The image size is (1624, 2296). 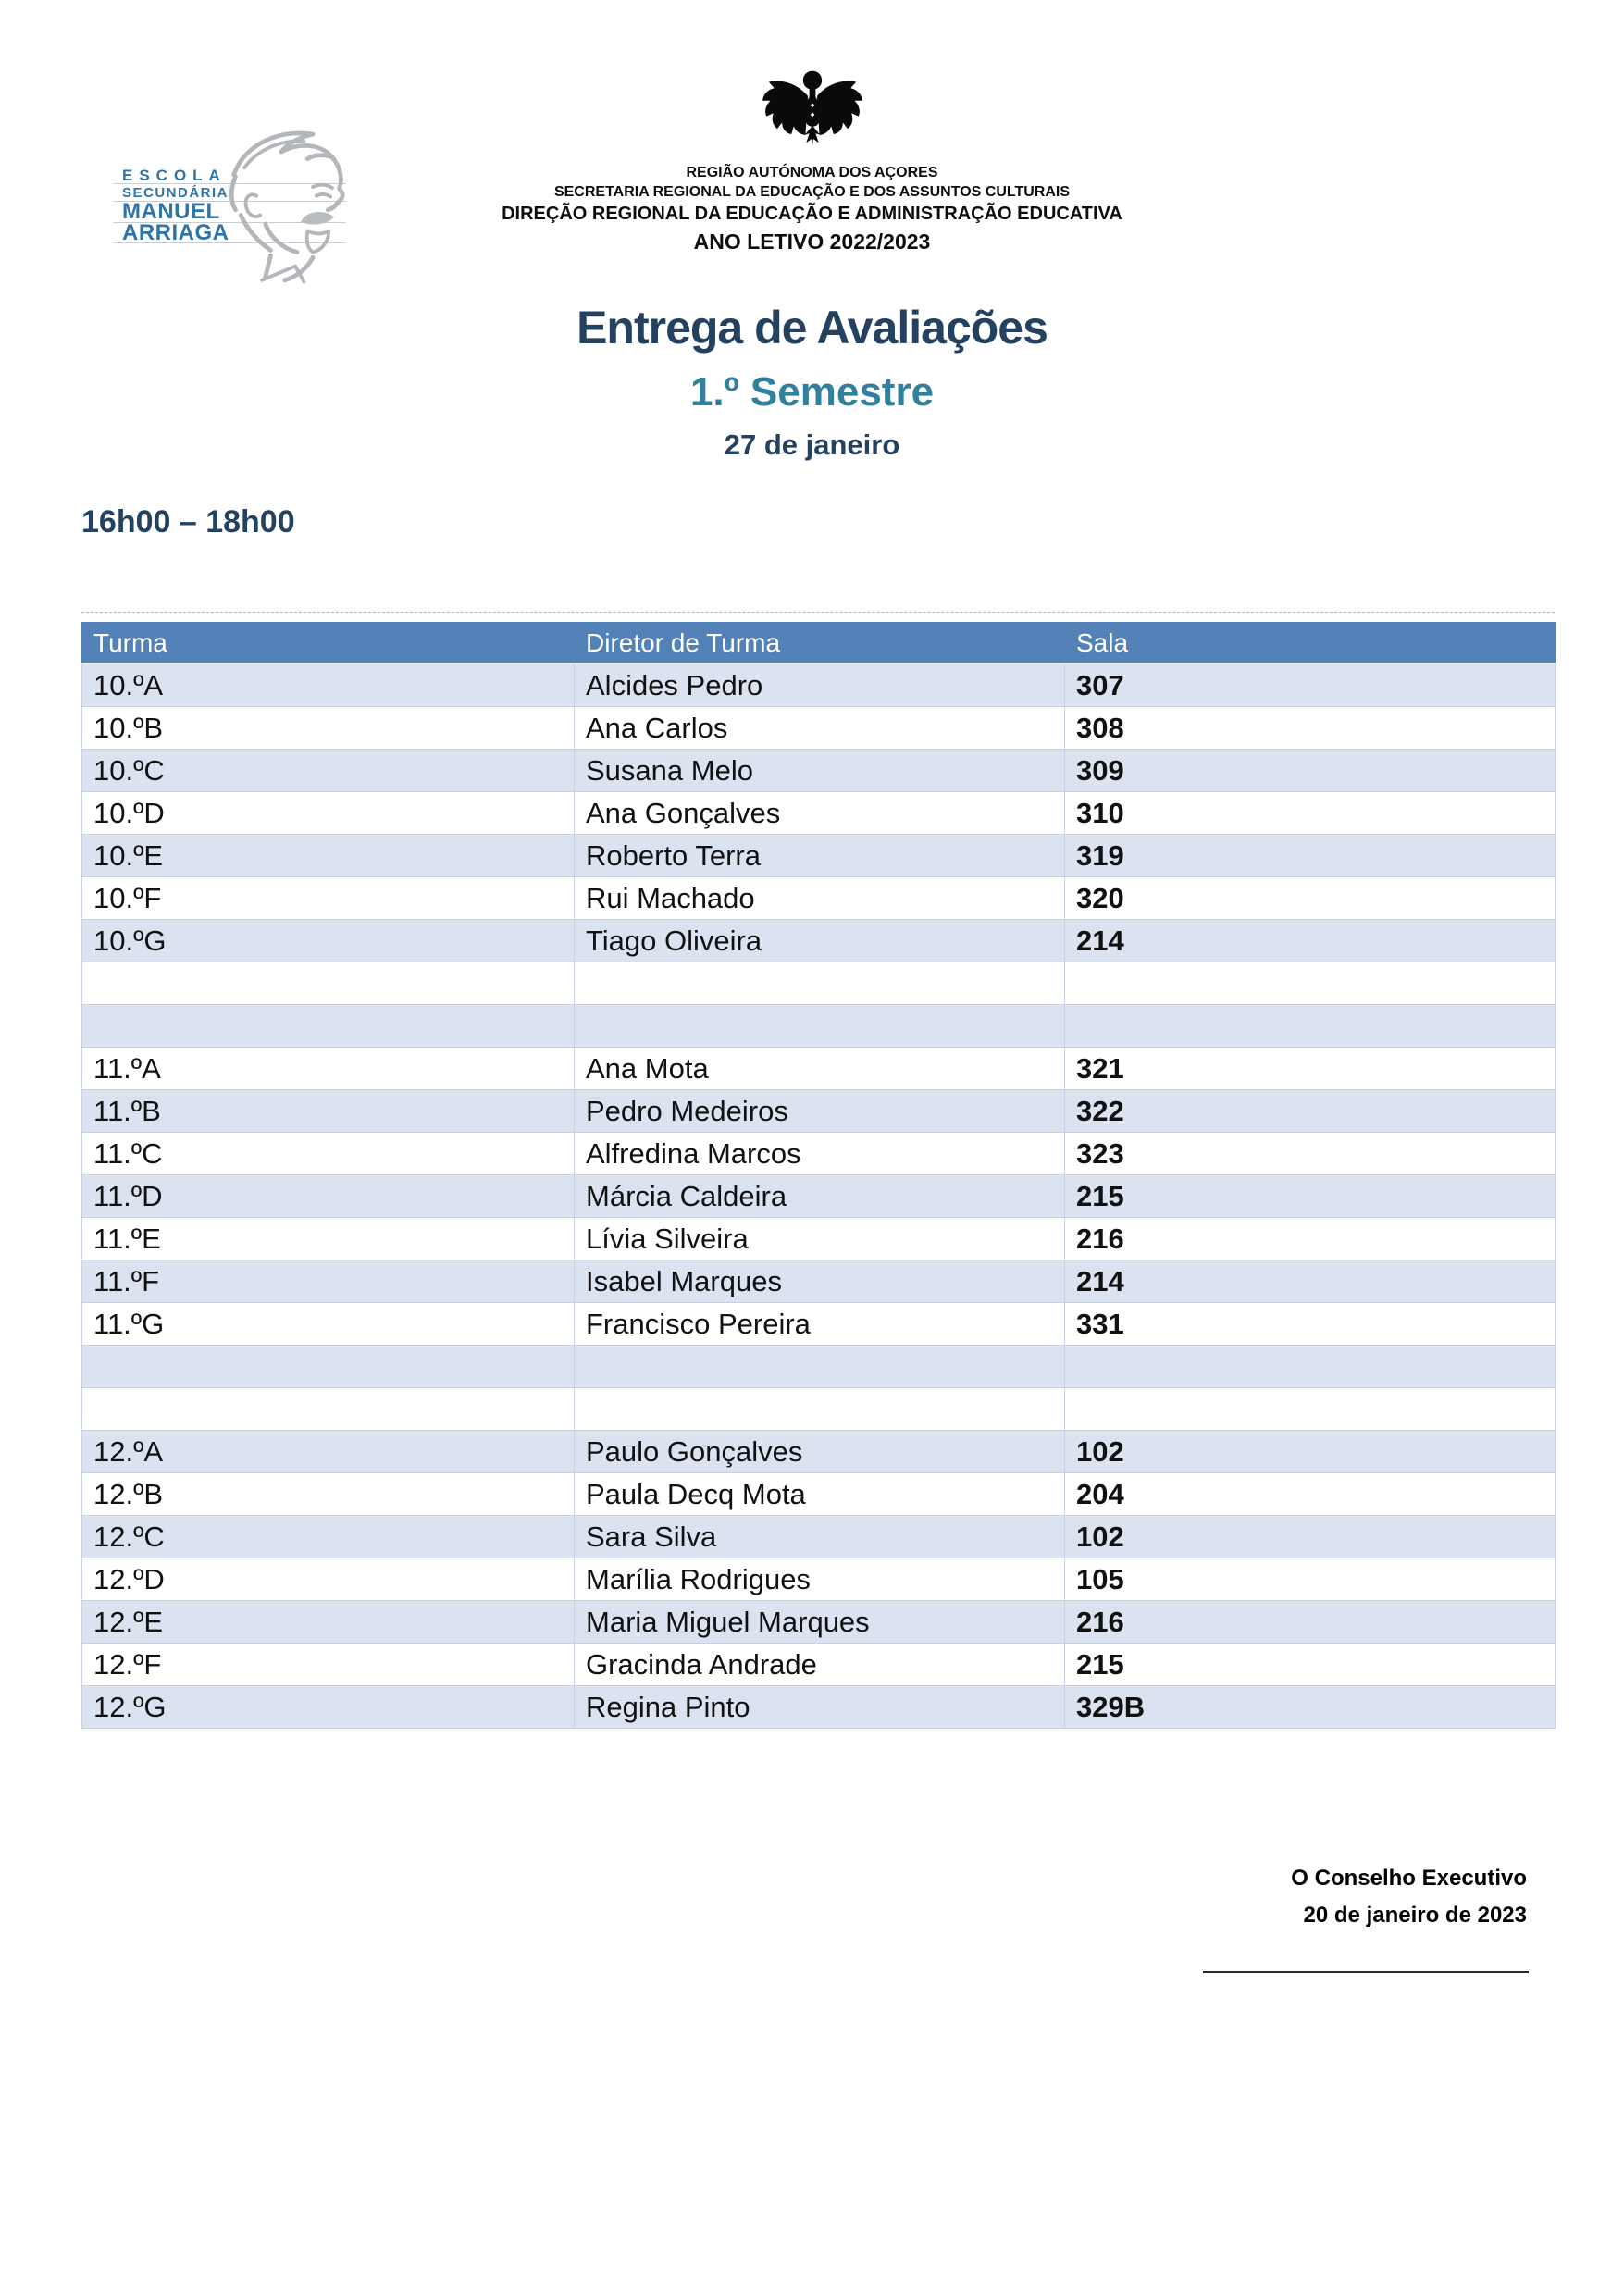 I want to click on logo-text-manuel: MANUEL, so click(x=171, y=212).